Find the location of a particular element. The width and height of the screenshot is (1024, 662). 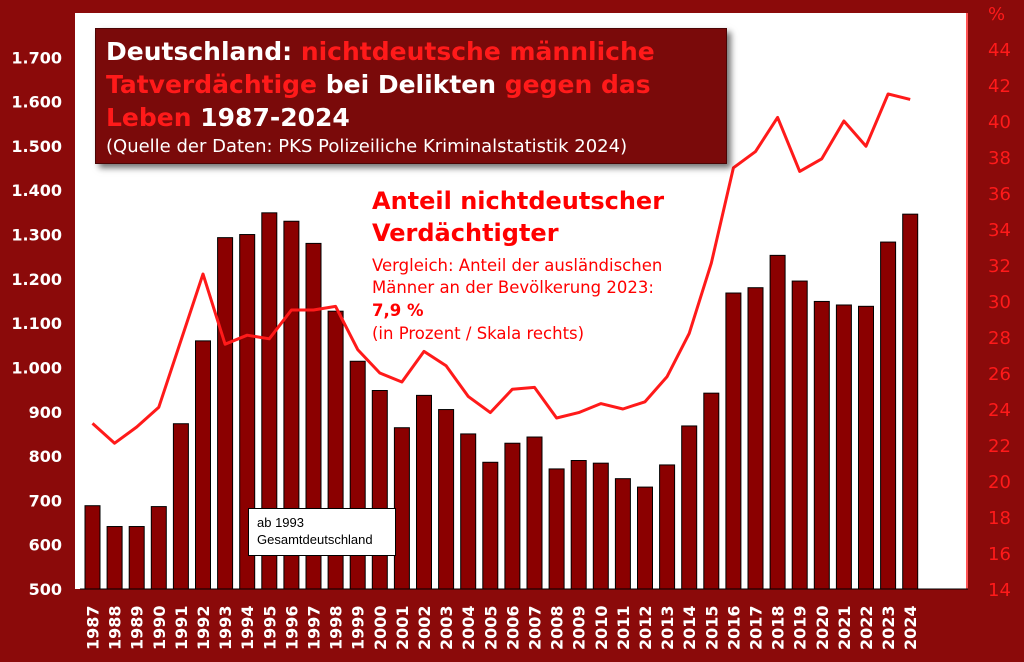

y-tick-label-left: 1.600 is located at coordinates (36, 102).